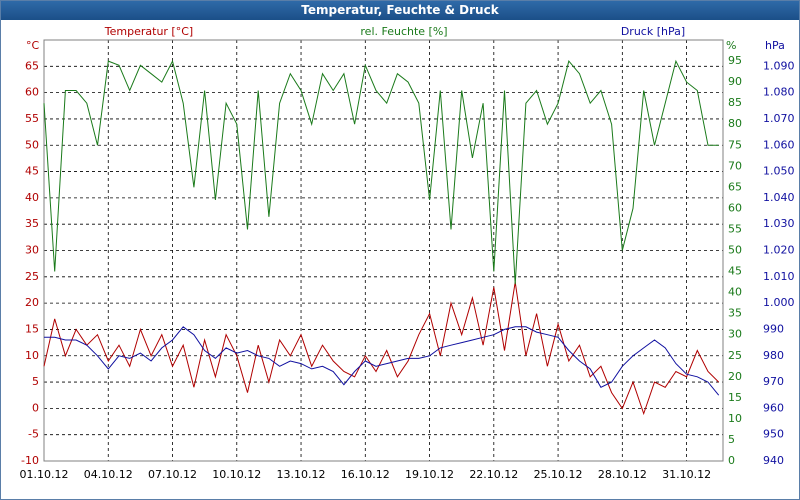 This screenshot has height=500, width=800. I want to click on y-tick-label: 35, so click(32, 223).